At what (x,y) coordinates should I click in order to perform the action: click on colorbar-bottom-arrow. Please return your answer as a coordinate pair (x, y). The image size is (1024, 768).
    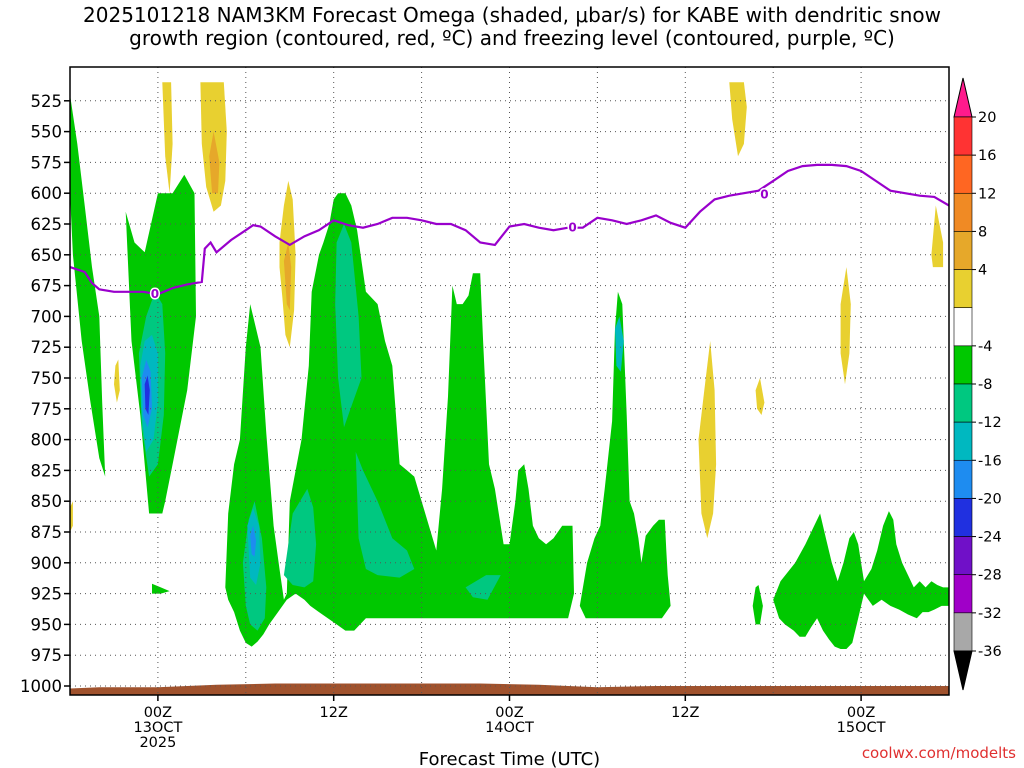
    Looking at the image, I should click on (963, 670).